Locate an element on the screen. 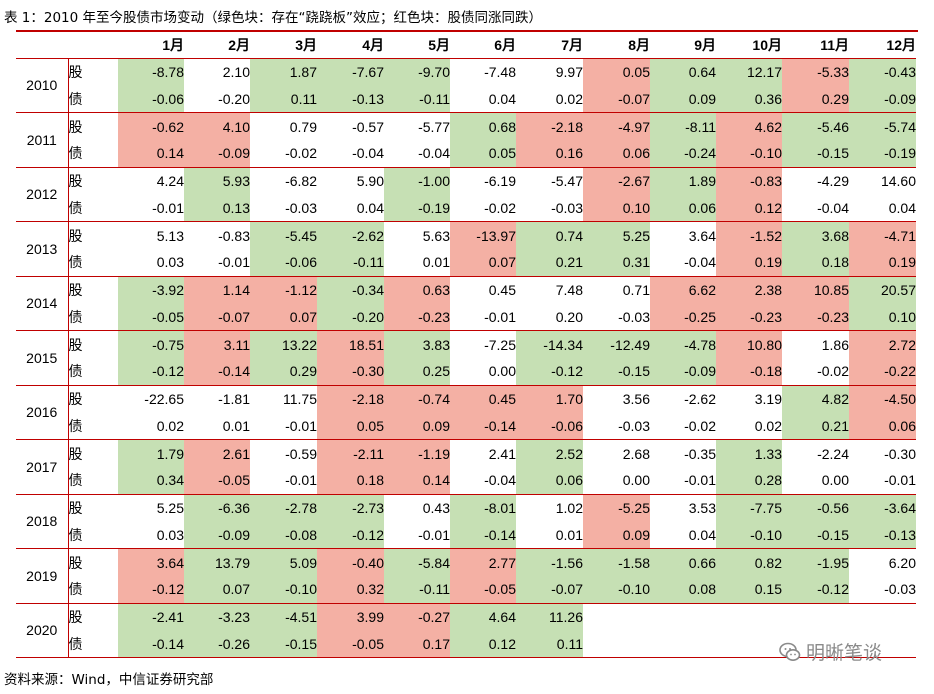 The height and width of the screenshot is (694, 934). bond-value-cell: -0.19 is located at coordinates (417, 208).